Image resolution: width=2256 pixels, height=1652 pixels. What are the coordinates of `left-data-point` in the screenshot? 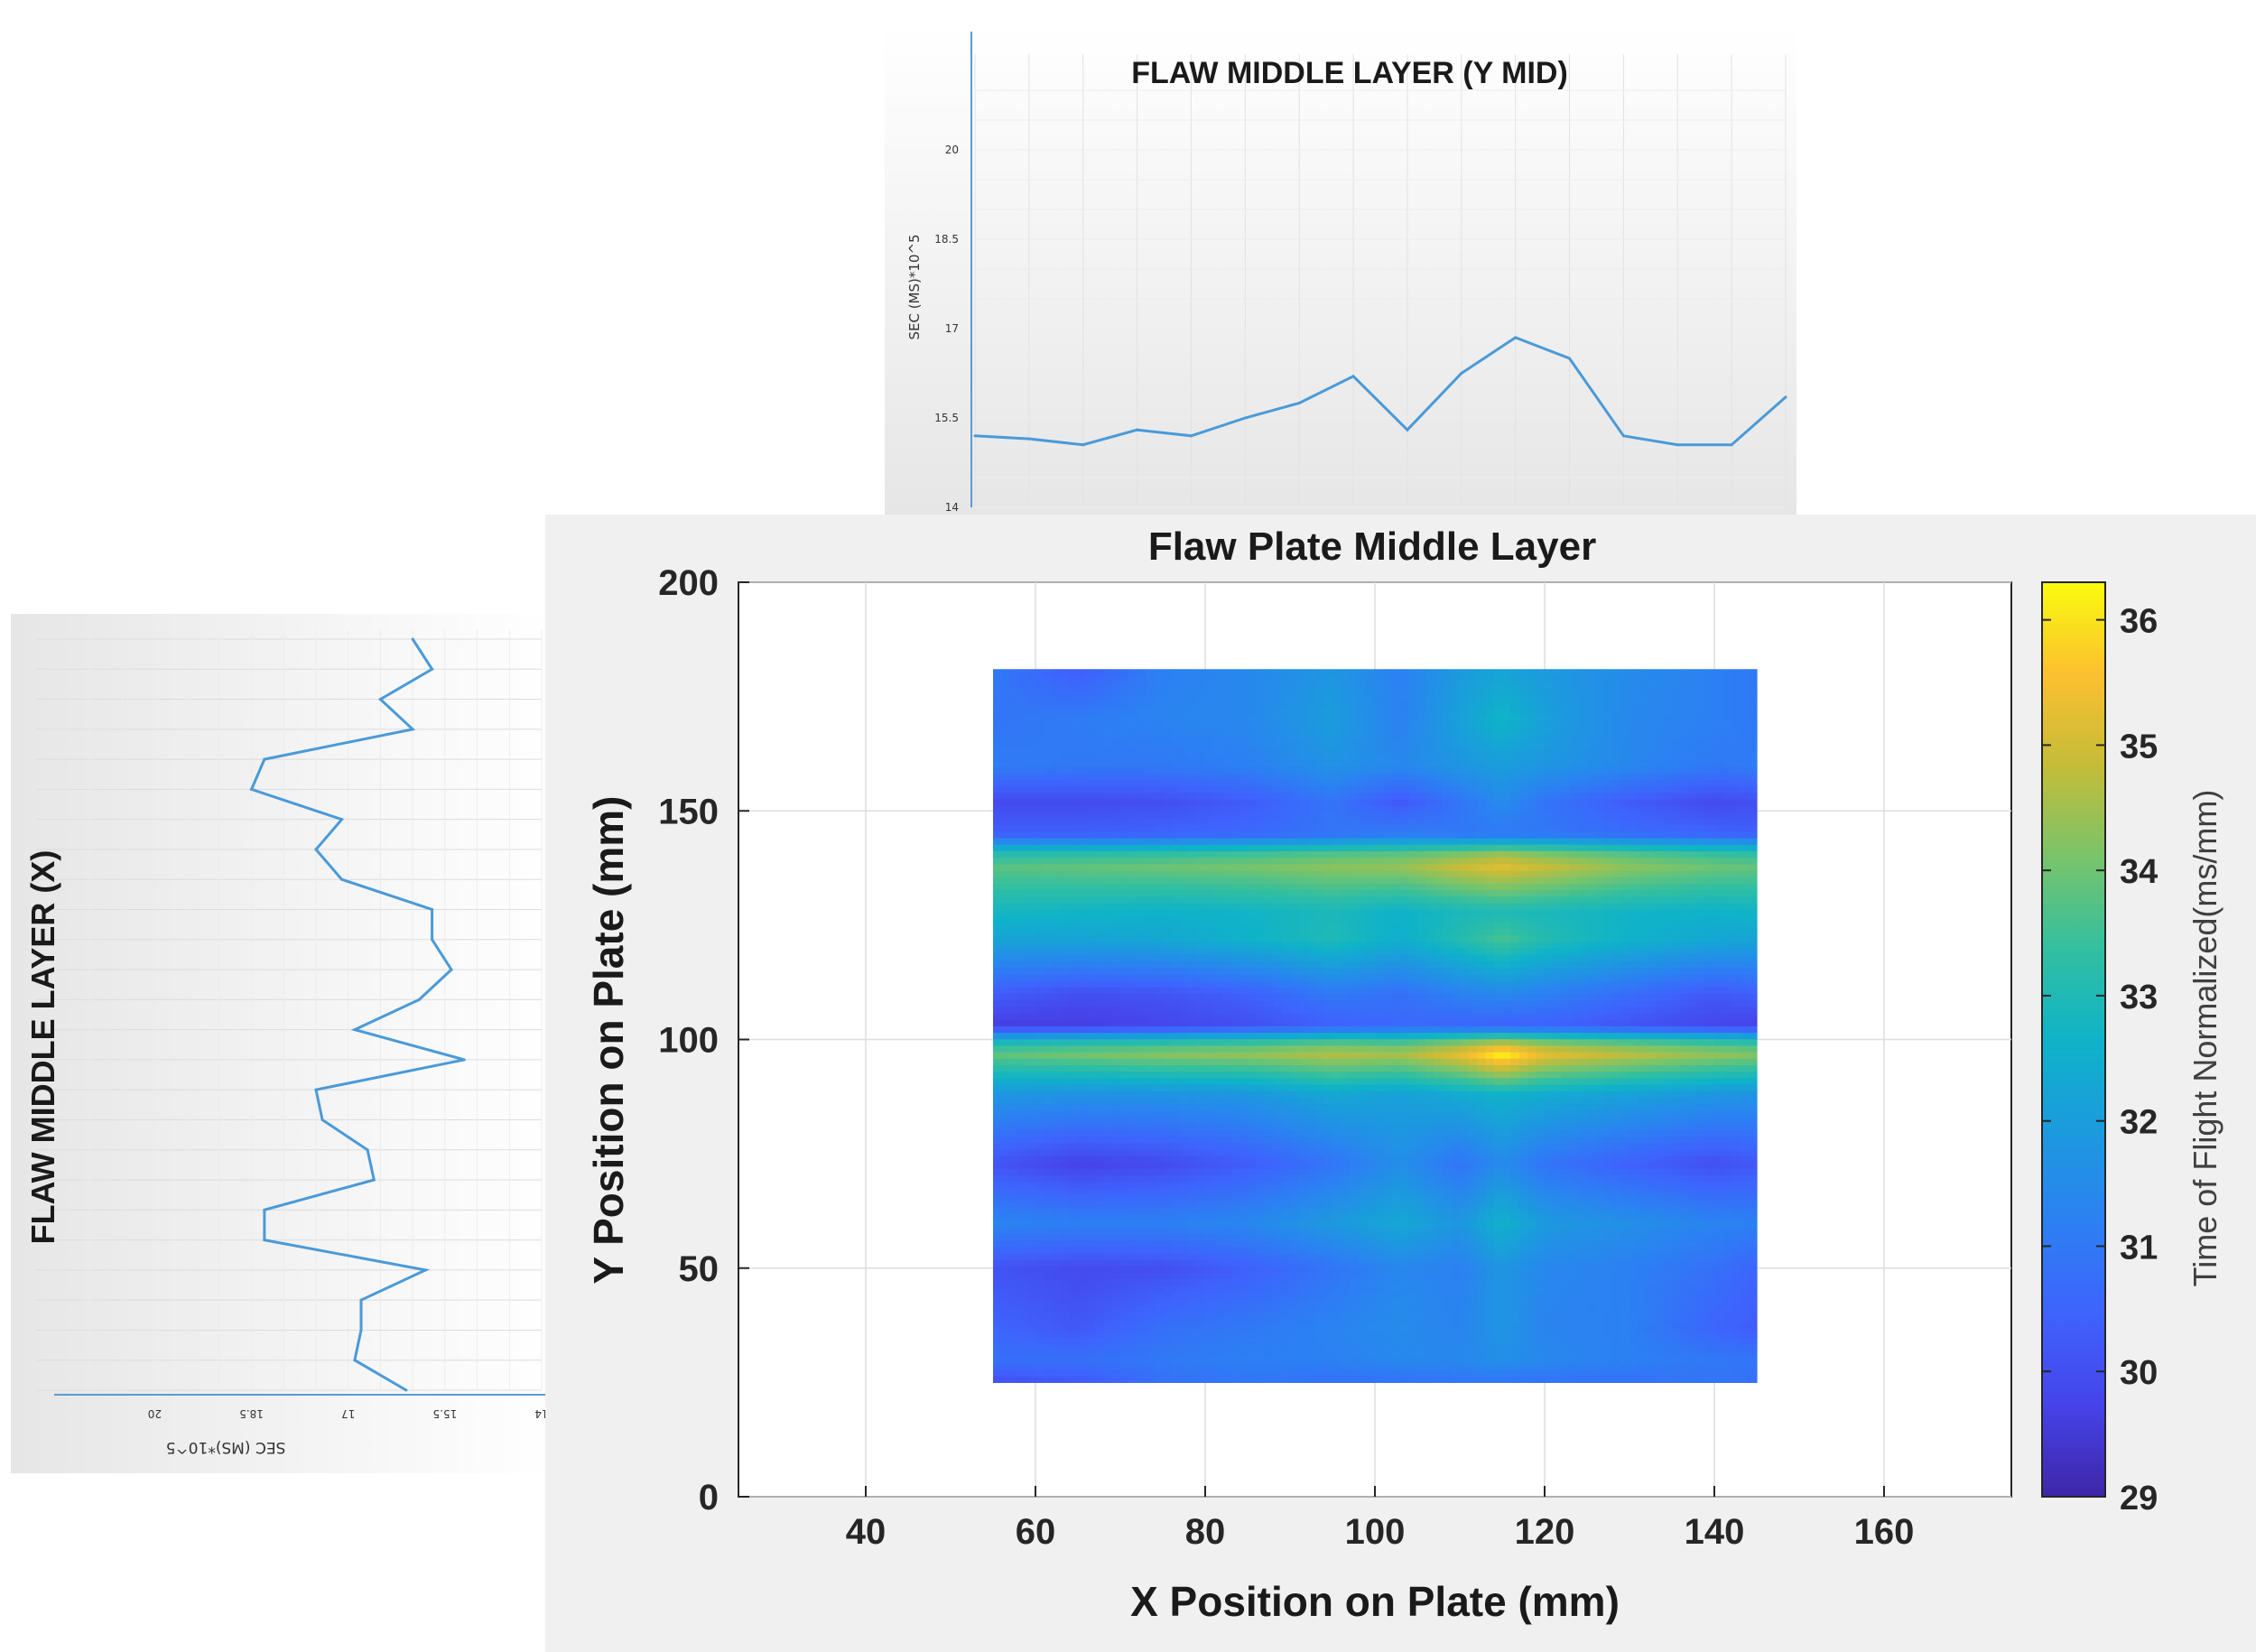 It's located at (433, 910).